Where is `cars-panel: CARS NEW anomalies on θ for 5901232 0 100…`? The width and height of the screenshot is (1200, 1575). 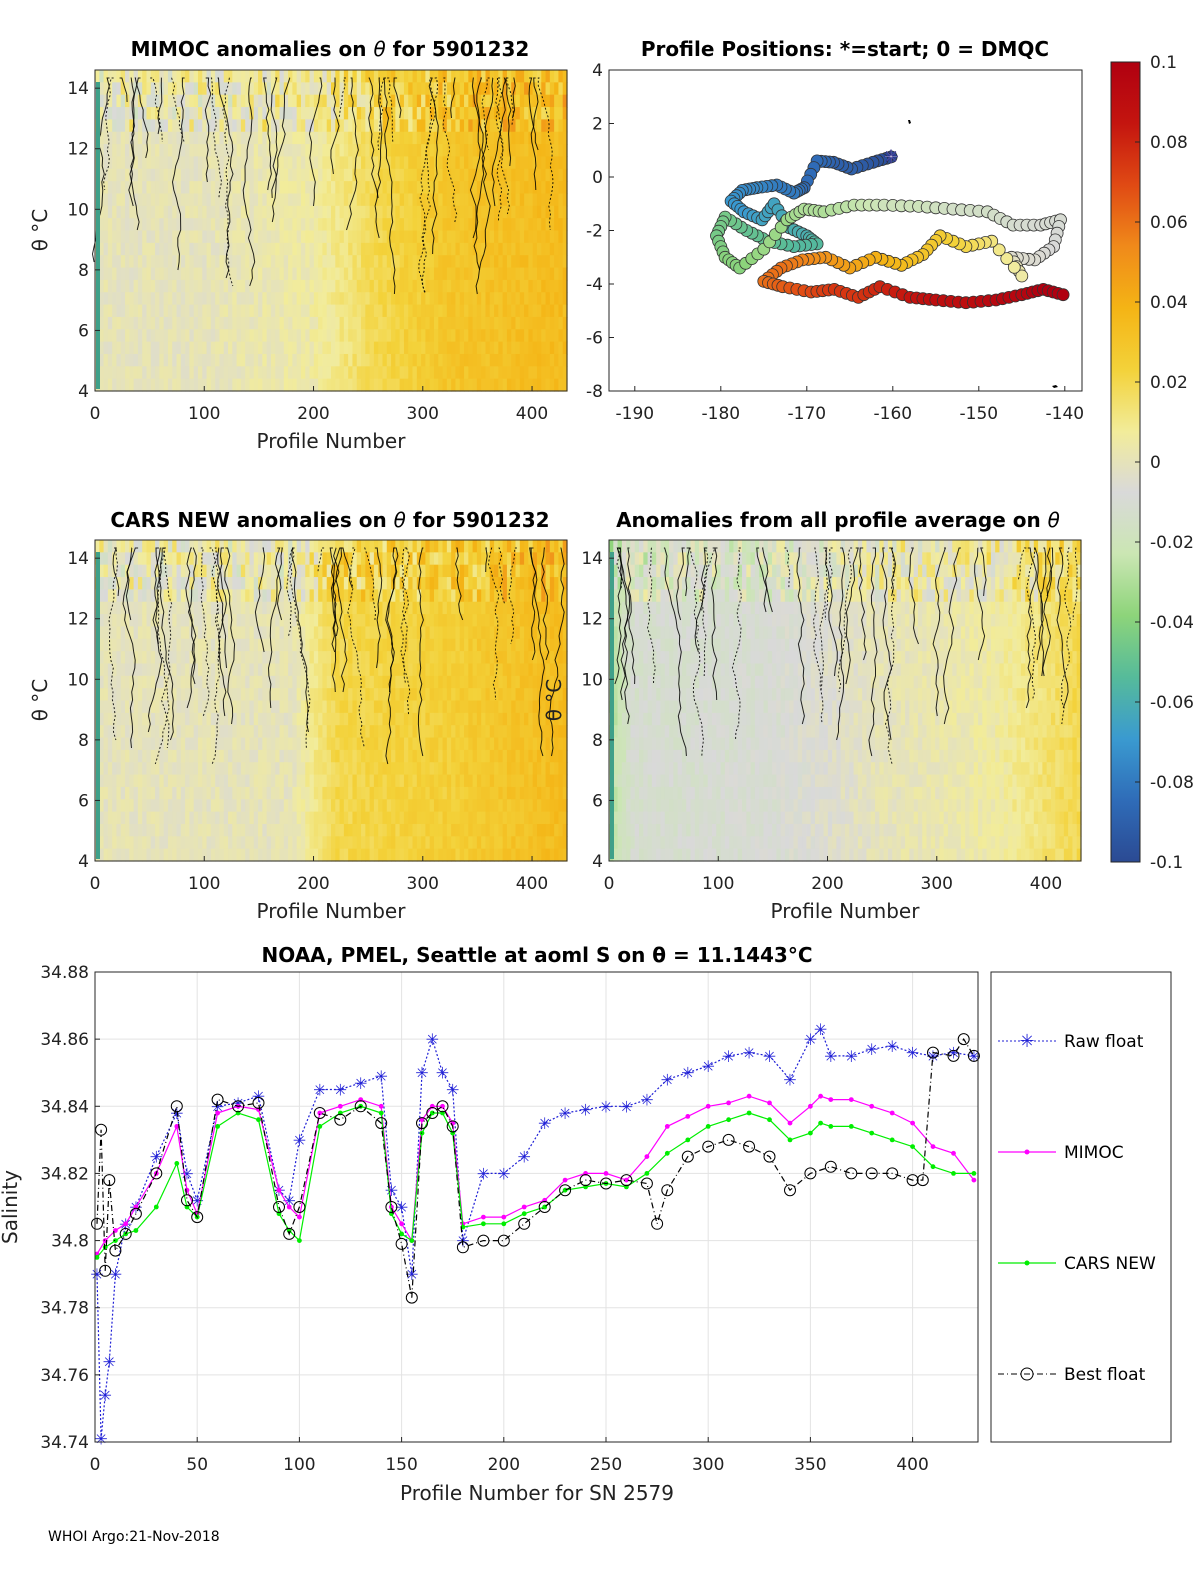 cars-panel: CARS NEW anomalies on θ for 5901232 0 100… is located at coordinates (298, 715).